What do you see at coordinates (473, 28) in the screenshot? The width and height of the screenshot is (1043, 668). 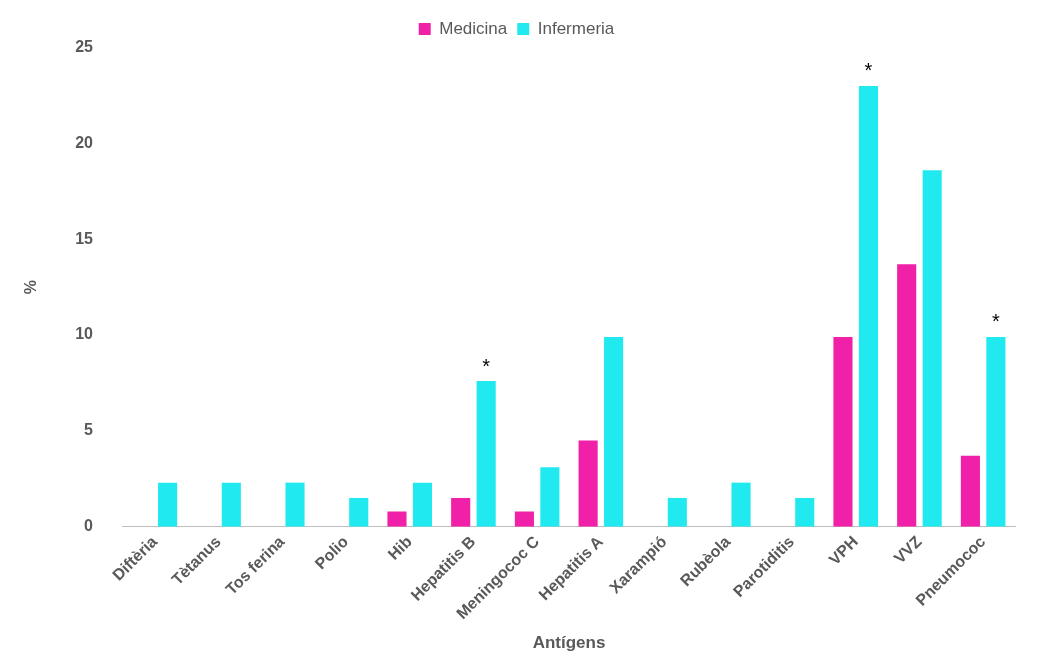 I see `legend-label: Medicina` at bounding box center [473, 28].